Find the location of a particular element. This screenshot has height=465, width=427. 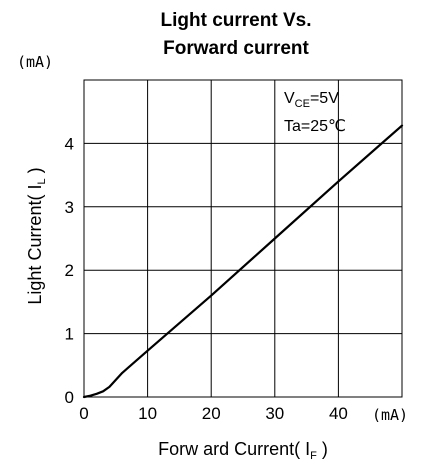

vce-subscript: CE is located at coordinates (302, 104).